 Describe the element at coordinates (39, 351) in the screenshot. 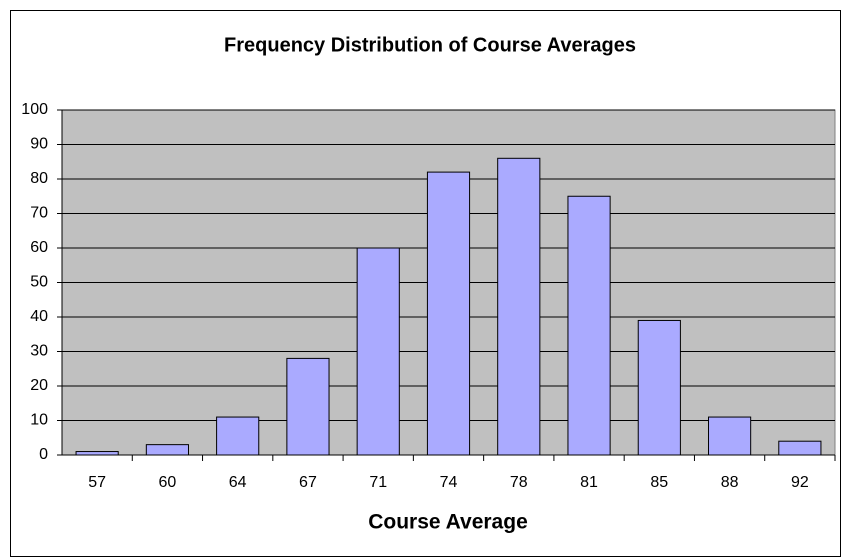

I see `y-tick-label: 30` at that location.